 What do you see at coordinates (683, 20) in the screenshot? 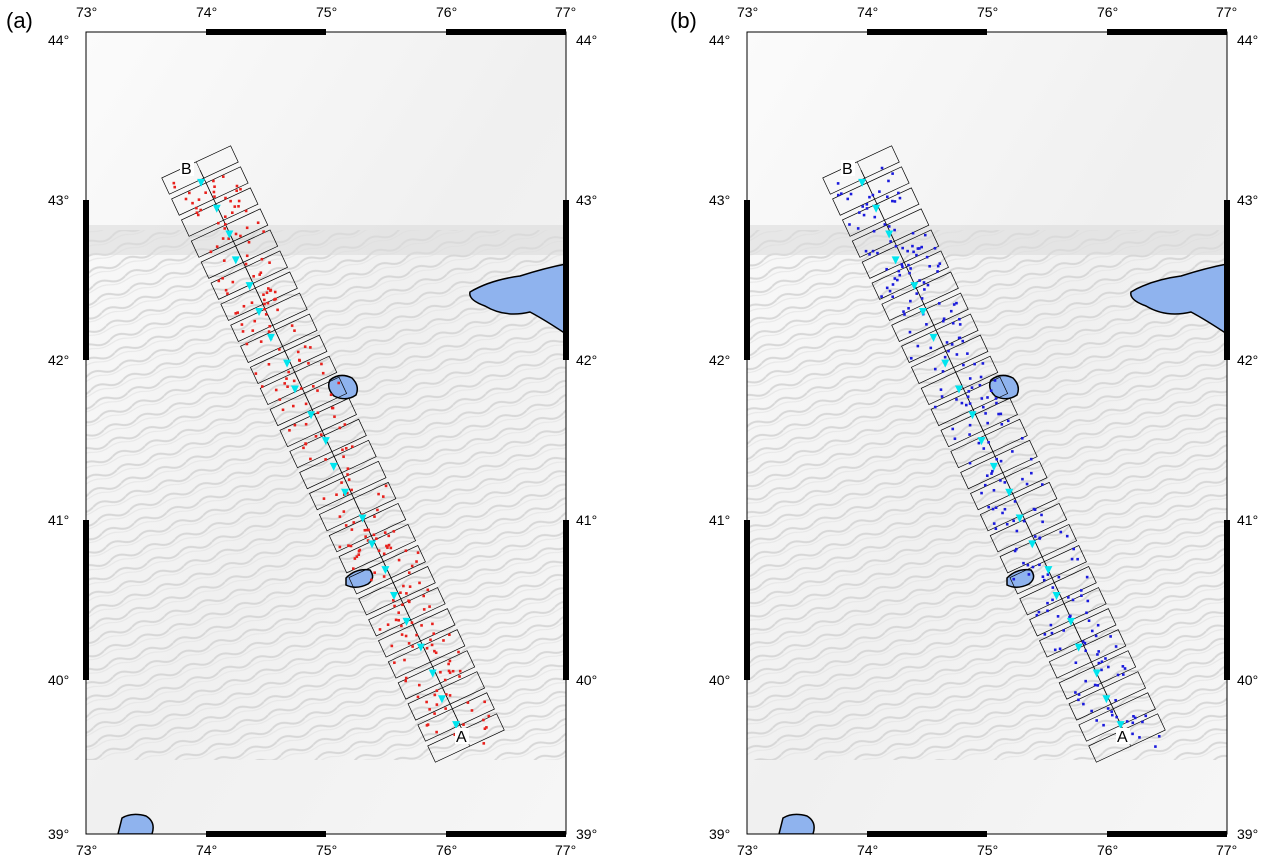
I see `panel-b-label: (b)` at bounding box center [683, 20].